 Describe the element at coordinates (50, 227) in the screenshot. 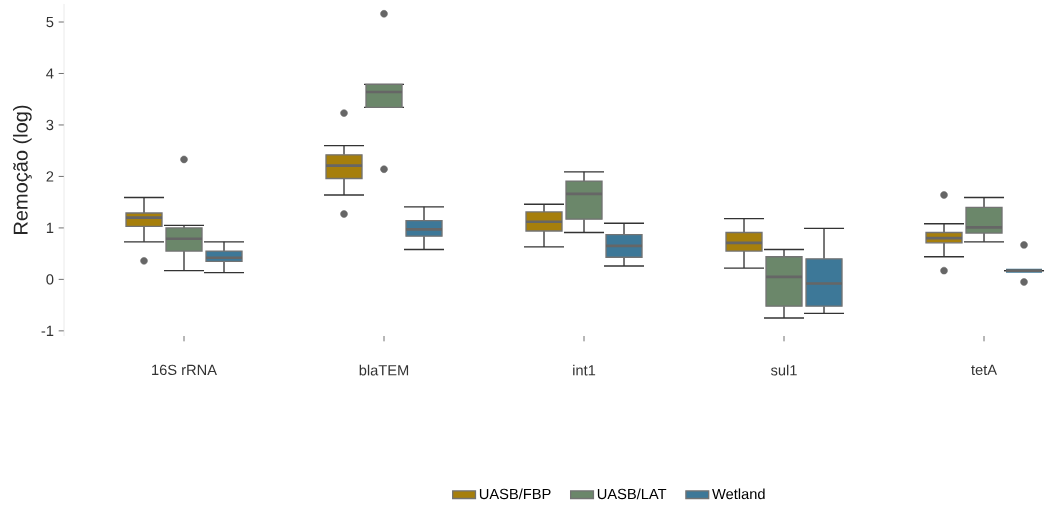

I see `y-tick-label: 1` at that location.